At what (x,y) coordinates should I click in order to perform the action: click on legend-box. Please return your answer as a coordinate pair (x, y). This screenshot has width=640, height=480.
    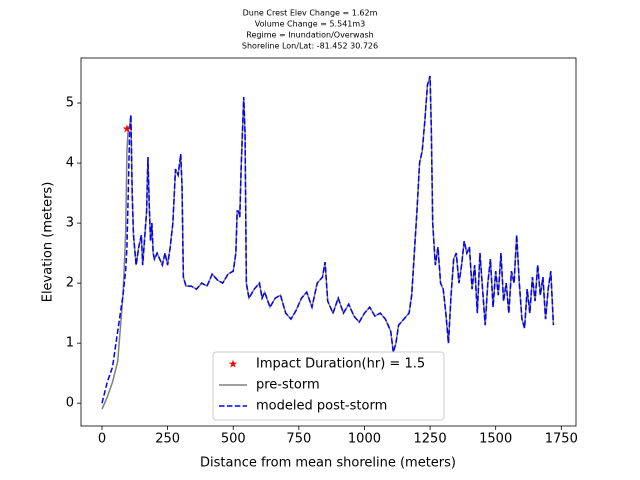
    Looking at the image, I should click on (328, 386).